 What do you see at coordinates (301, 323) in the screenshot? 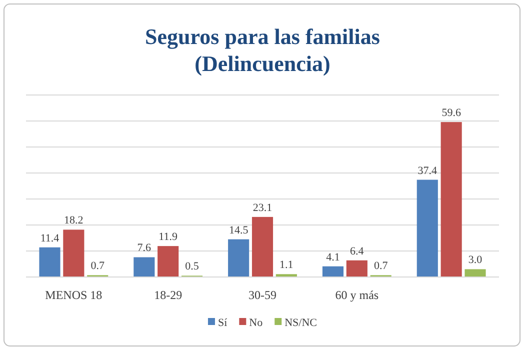
I see `legend-label: NS/NC` at bounding box center [301, 323].